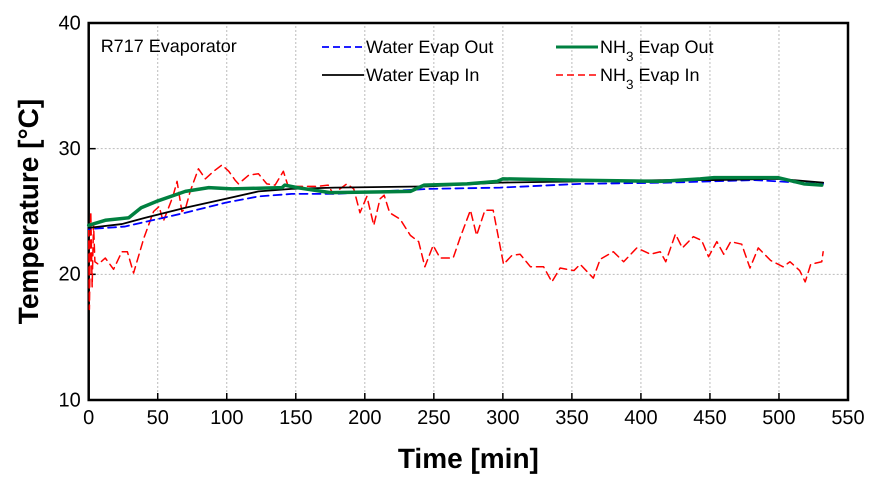 The width and height of the screenshot is (870, 480). I want to click on x-tick-label: 550, so click(848, 418).